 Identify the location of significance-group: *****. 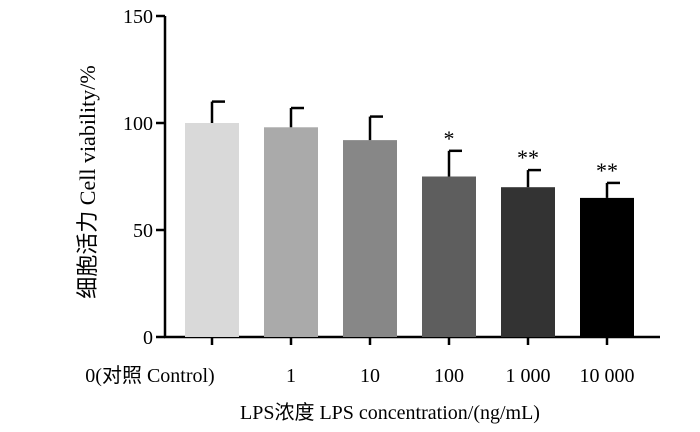
(531, 154).